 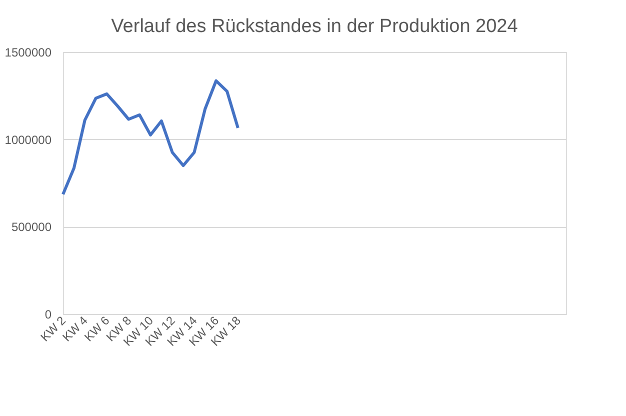 I want to click on y-tick-label: 500000, so click(x=31, y=227).